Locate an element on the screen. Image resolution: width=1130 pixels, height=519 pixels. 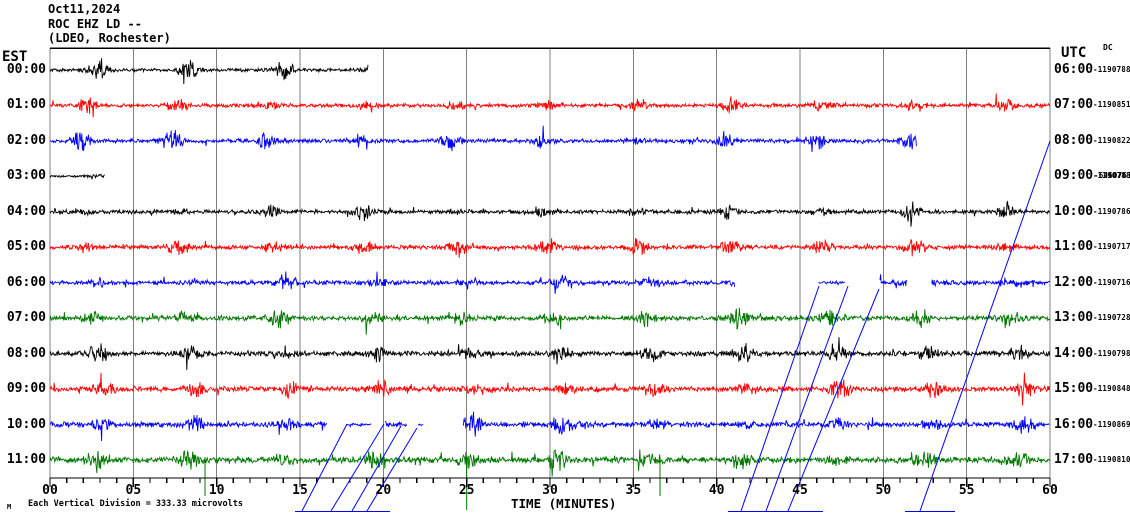
trace-row-0800-segment is located at coordinates (550, 354).